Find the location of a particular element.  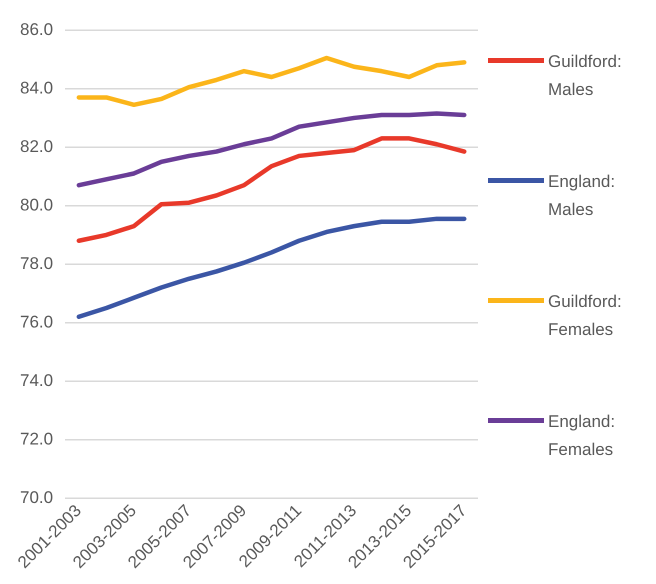

legend-label: England: Females is located at coordinates (582, 436).